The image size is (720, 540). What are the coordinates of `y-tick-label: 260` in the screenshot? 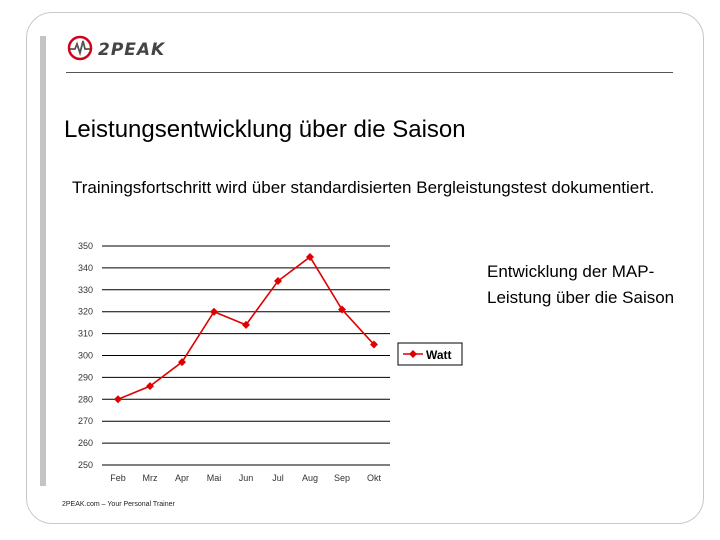 It's located at (85, 443).